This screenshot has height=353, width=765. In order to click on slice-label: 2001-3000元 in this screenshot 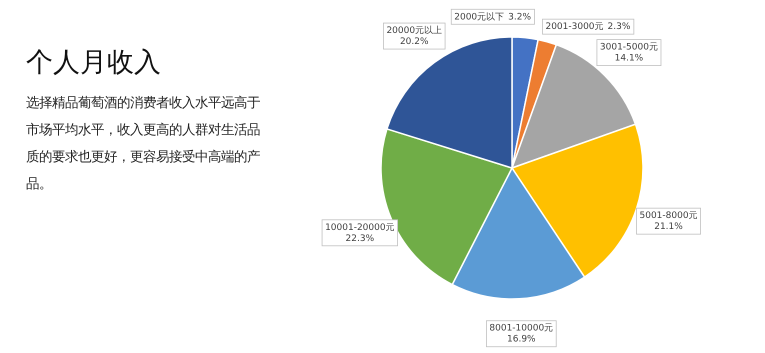, I will do `click(574, 26)`.